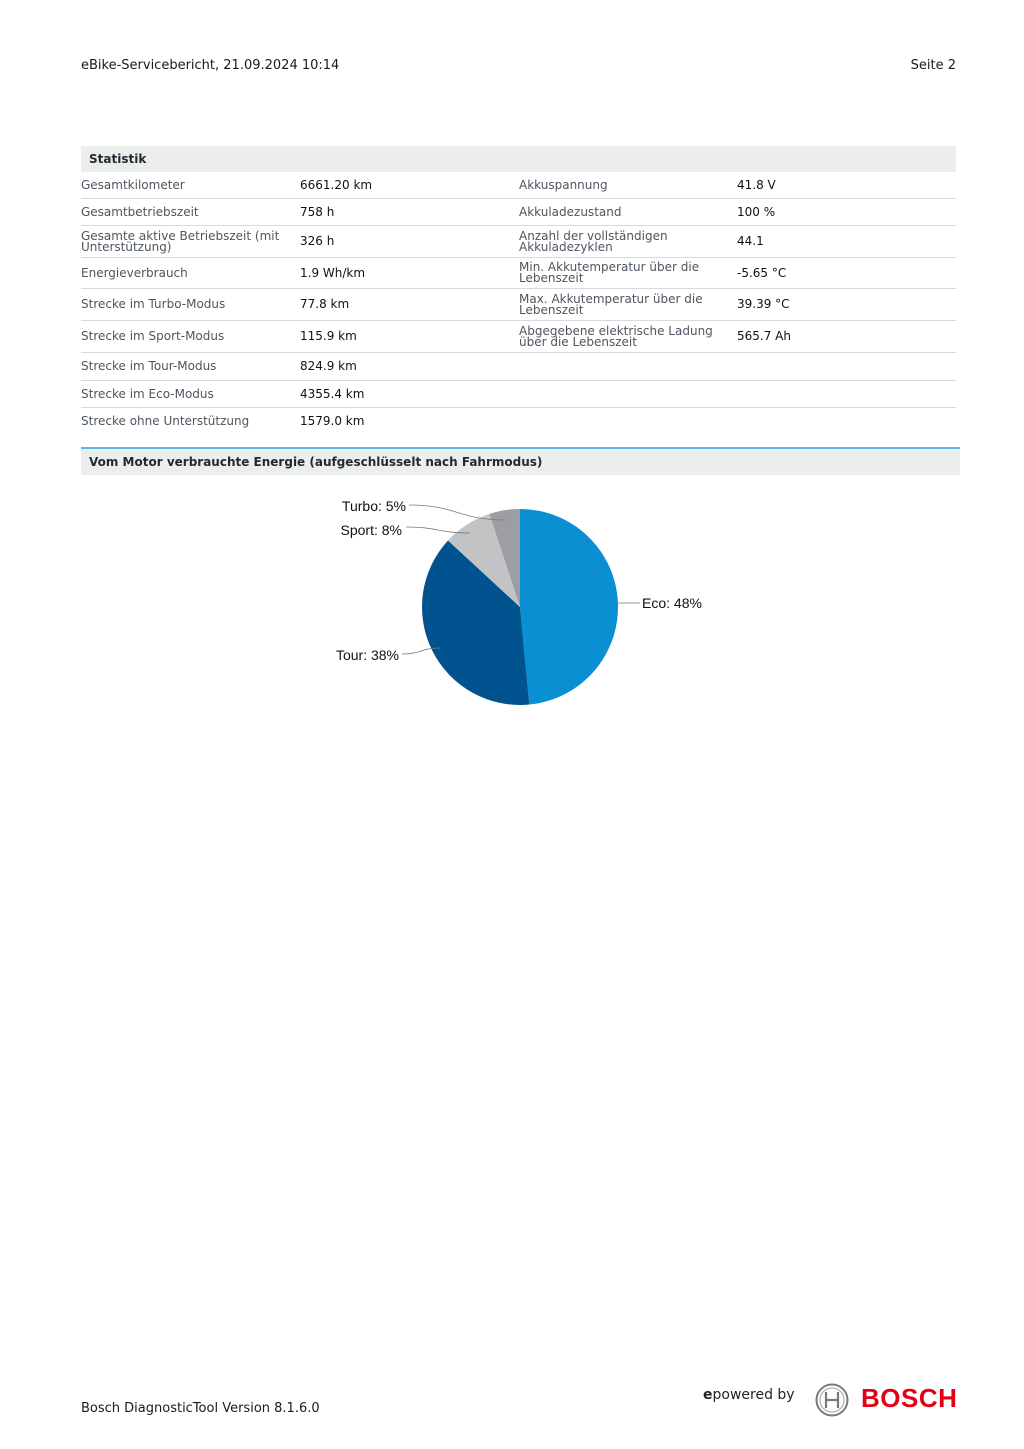  Describe the element at coordinates (371, 530) in the screenshot. I see `pie-label-sport: Sport: 8%` at that location.